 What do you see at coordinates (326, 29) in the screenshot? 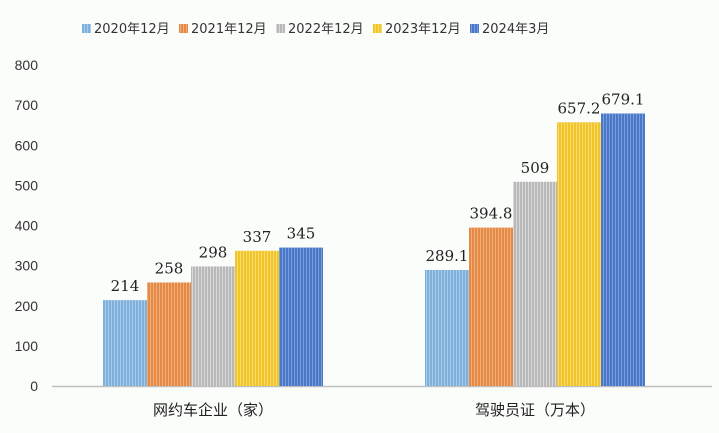
I see `legend-label: 2022年12月` at bounding box center [326, 29].